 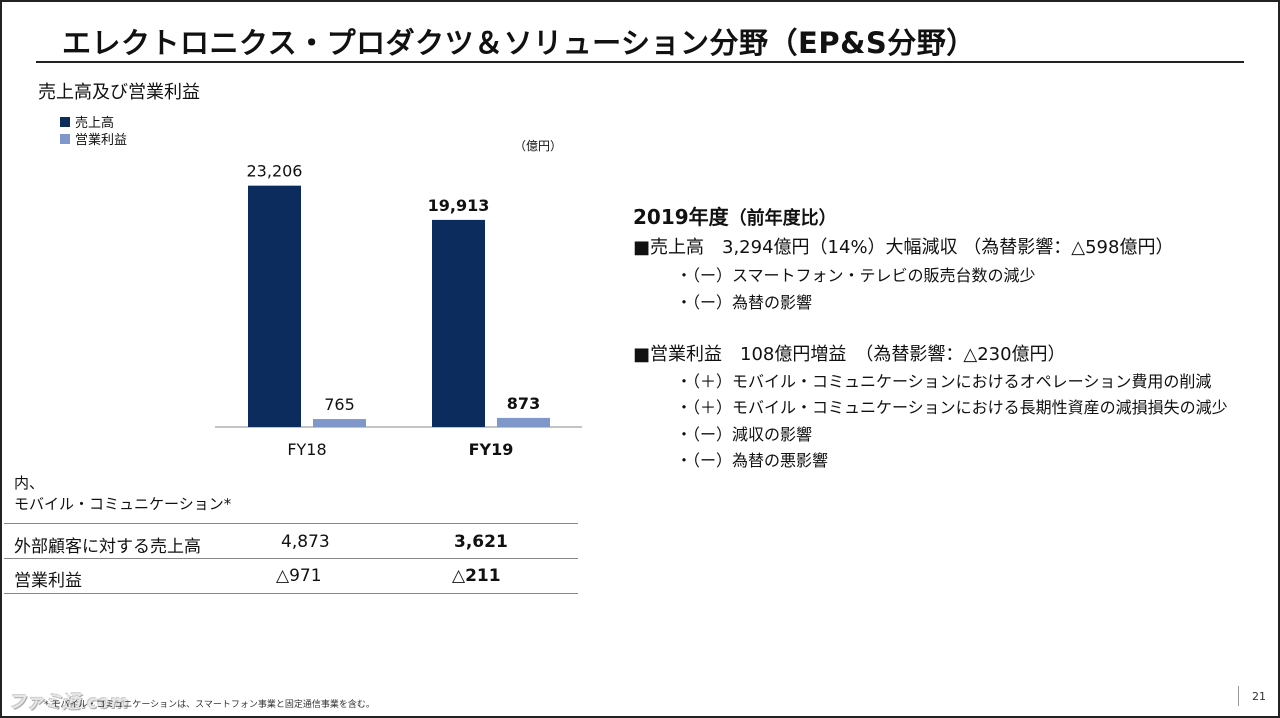 What do you see at coordinates (782, 218) in the screenshot?
I see `summary-heading-paren: （前年度比）` at bounding box center [782, 218].